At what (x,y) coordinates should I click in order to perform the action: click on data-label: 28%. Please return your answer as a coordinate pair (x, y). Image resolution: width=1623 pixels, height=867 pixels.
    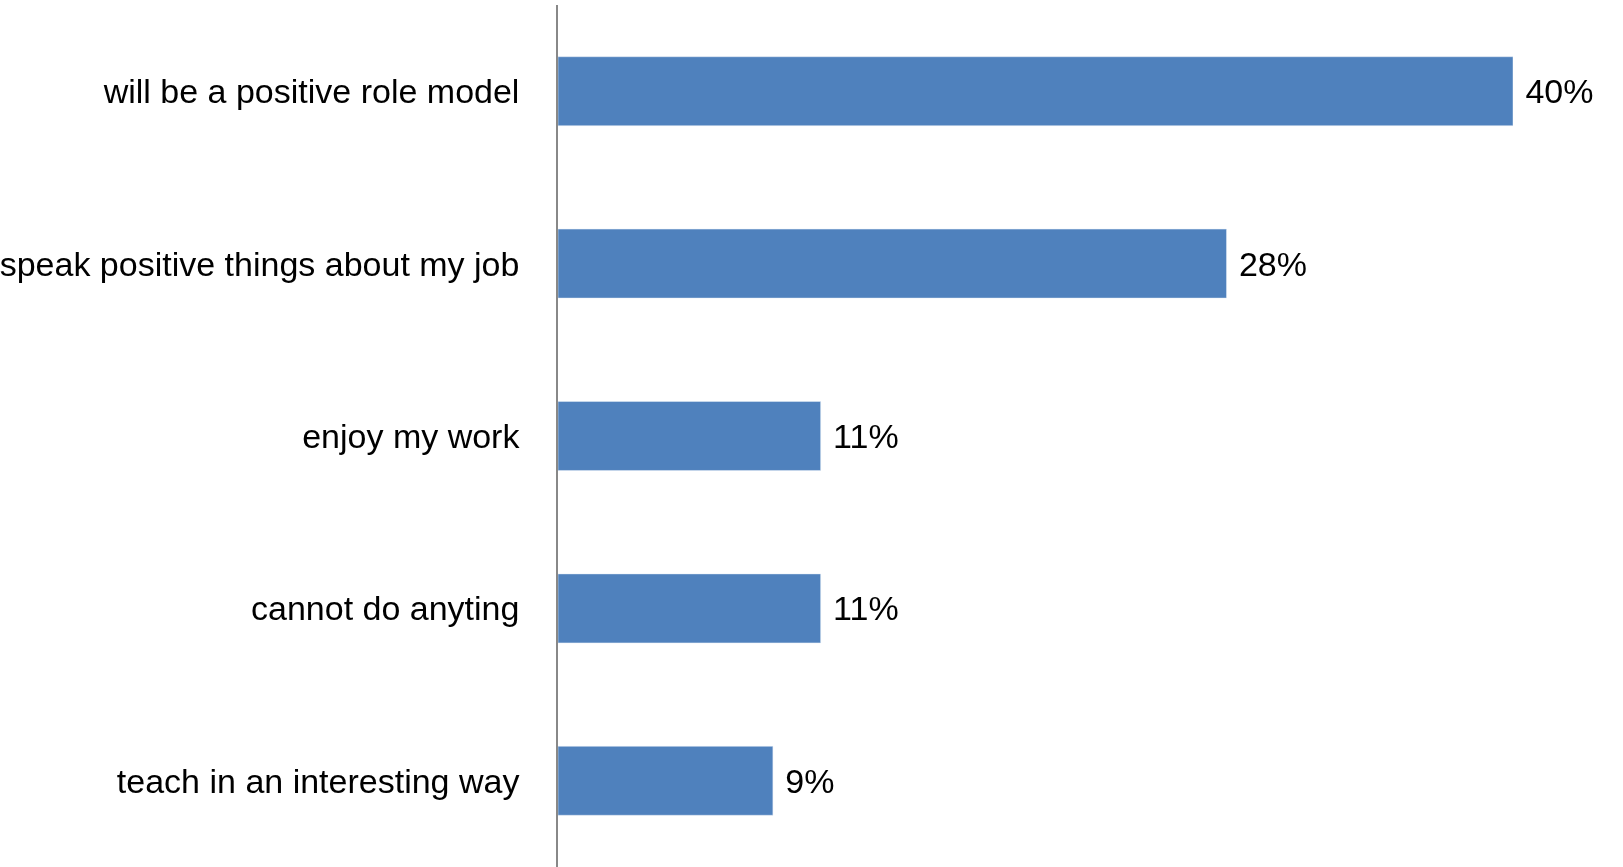
    Looking at the image, I should click on (1268, 263).